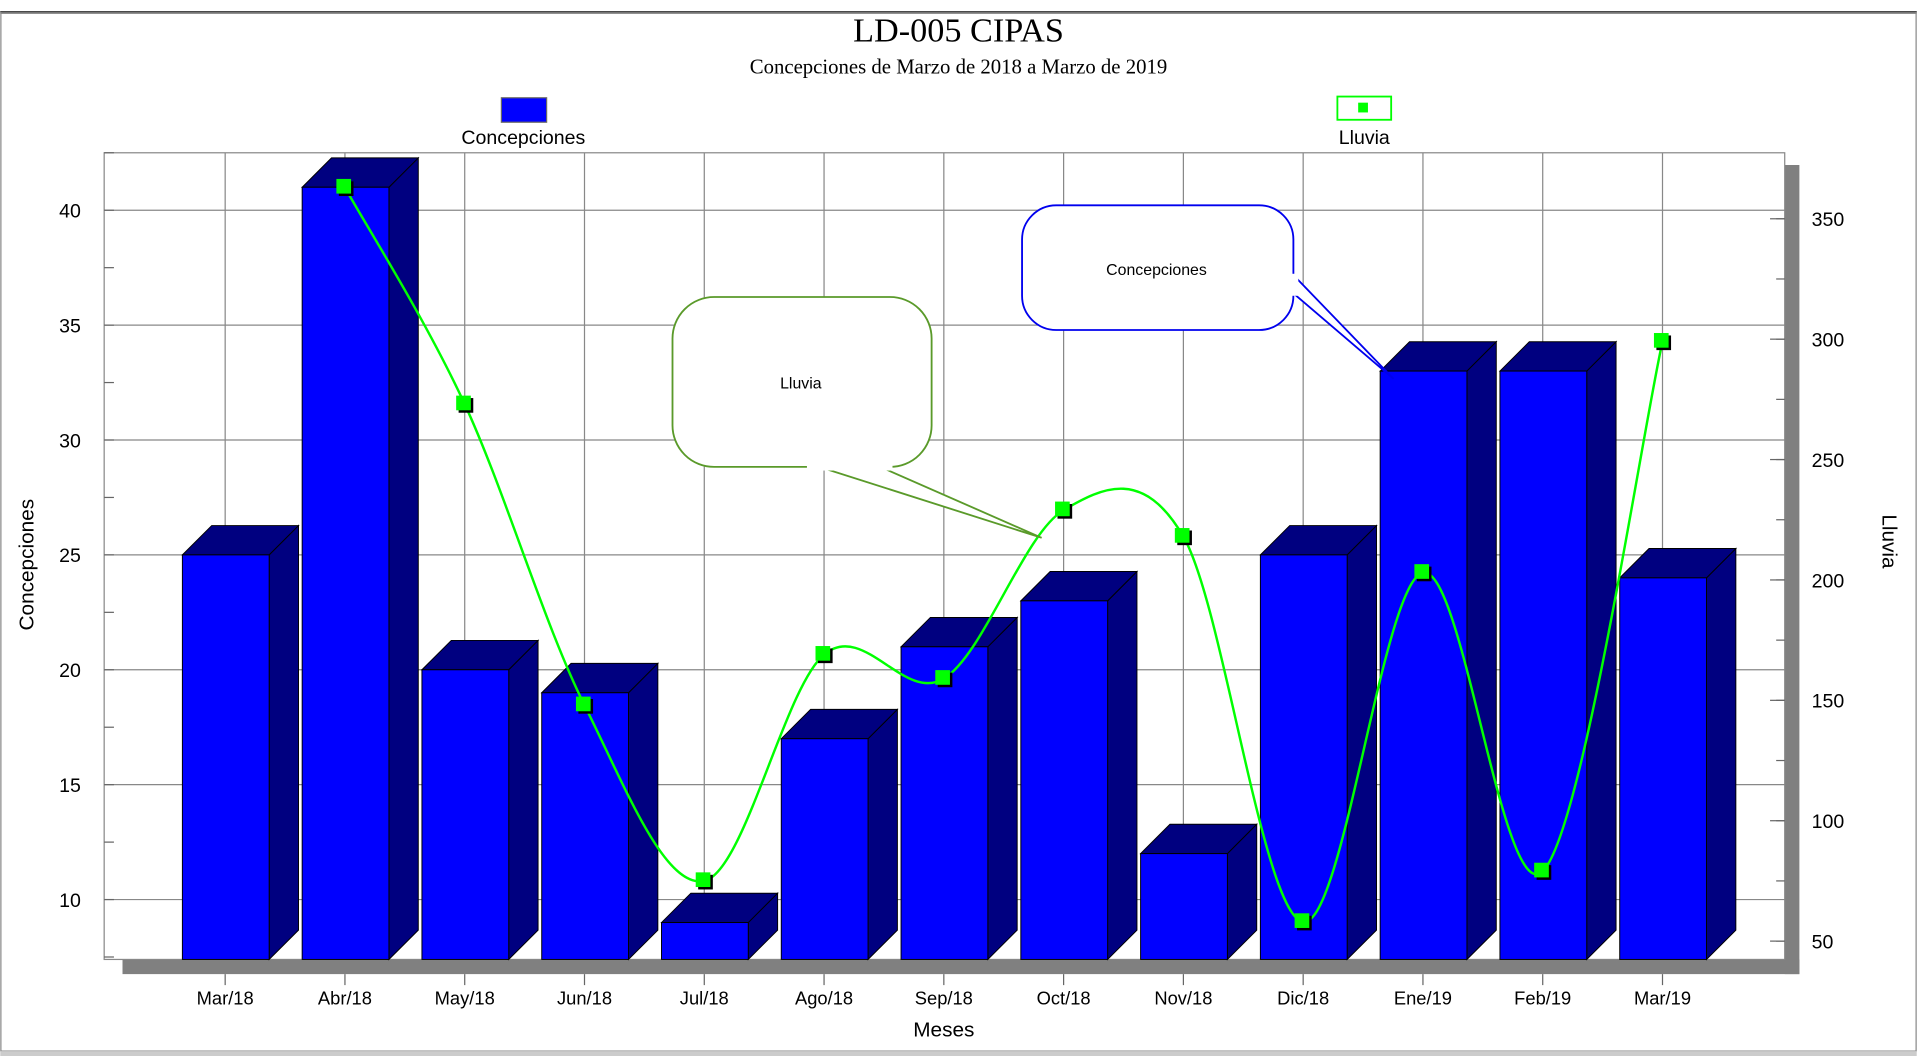  What do you see at coordinates (927, 122) in the screenshot?
I see `legend: Concepciones Lluvia` at bounding box center [927, 122].